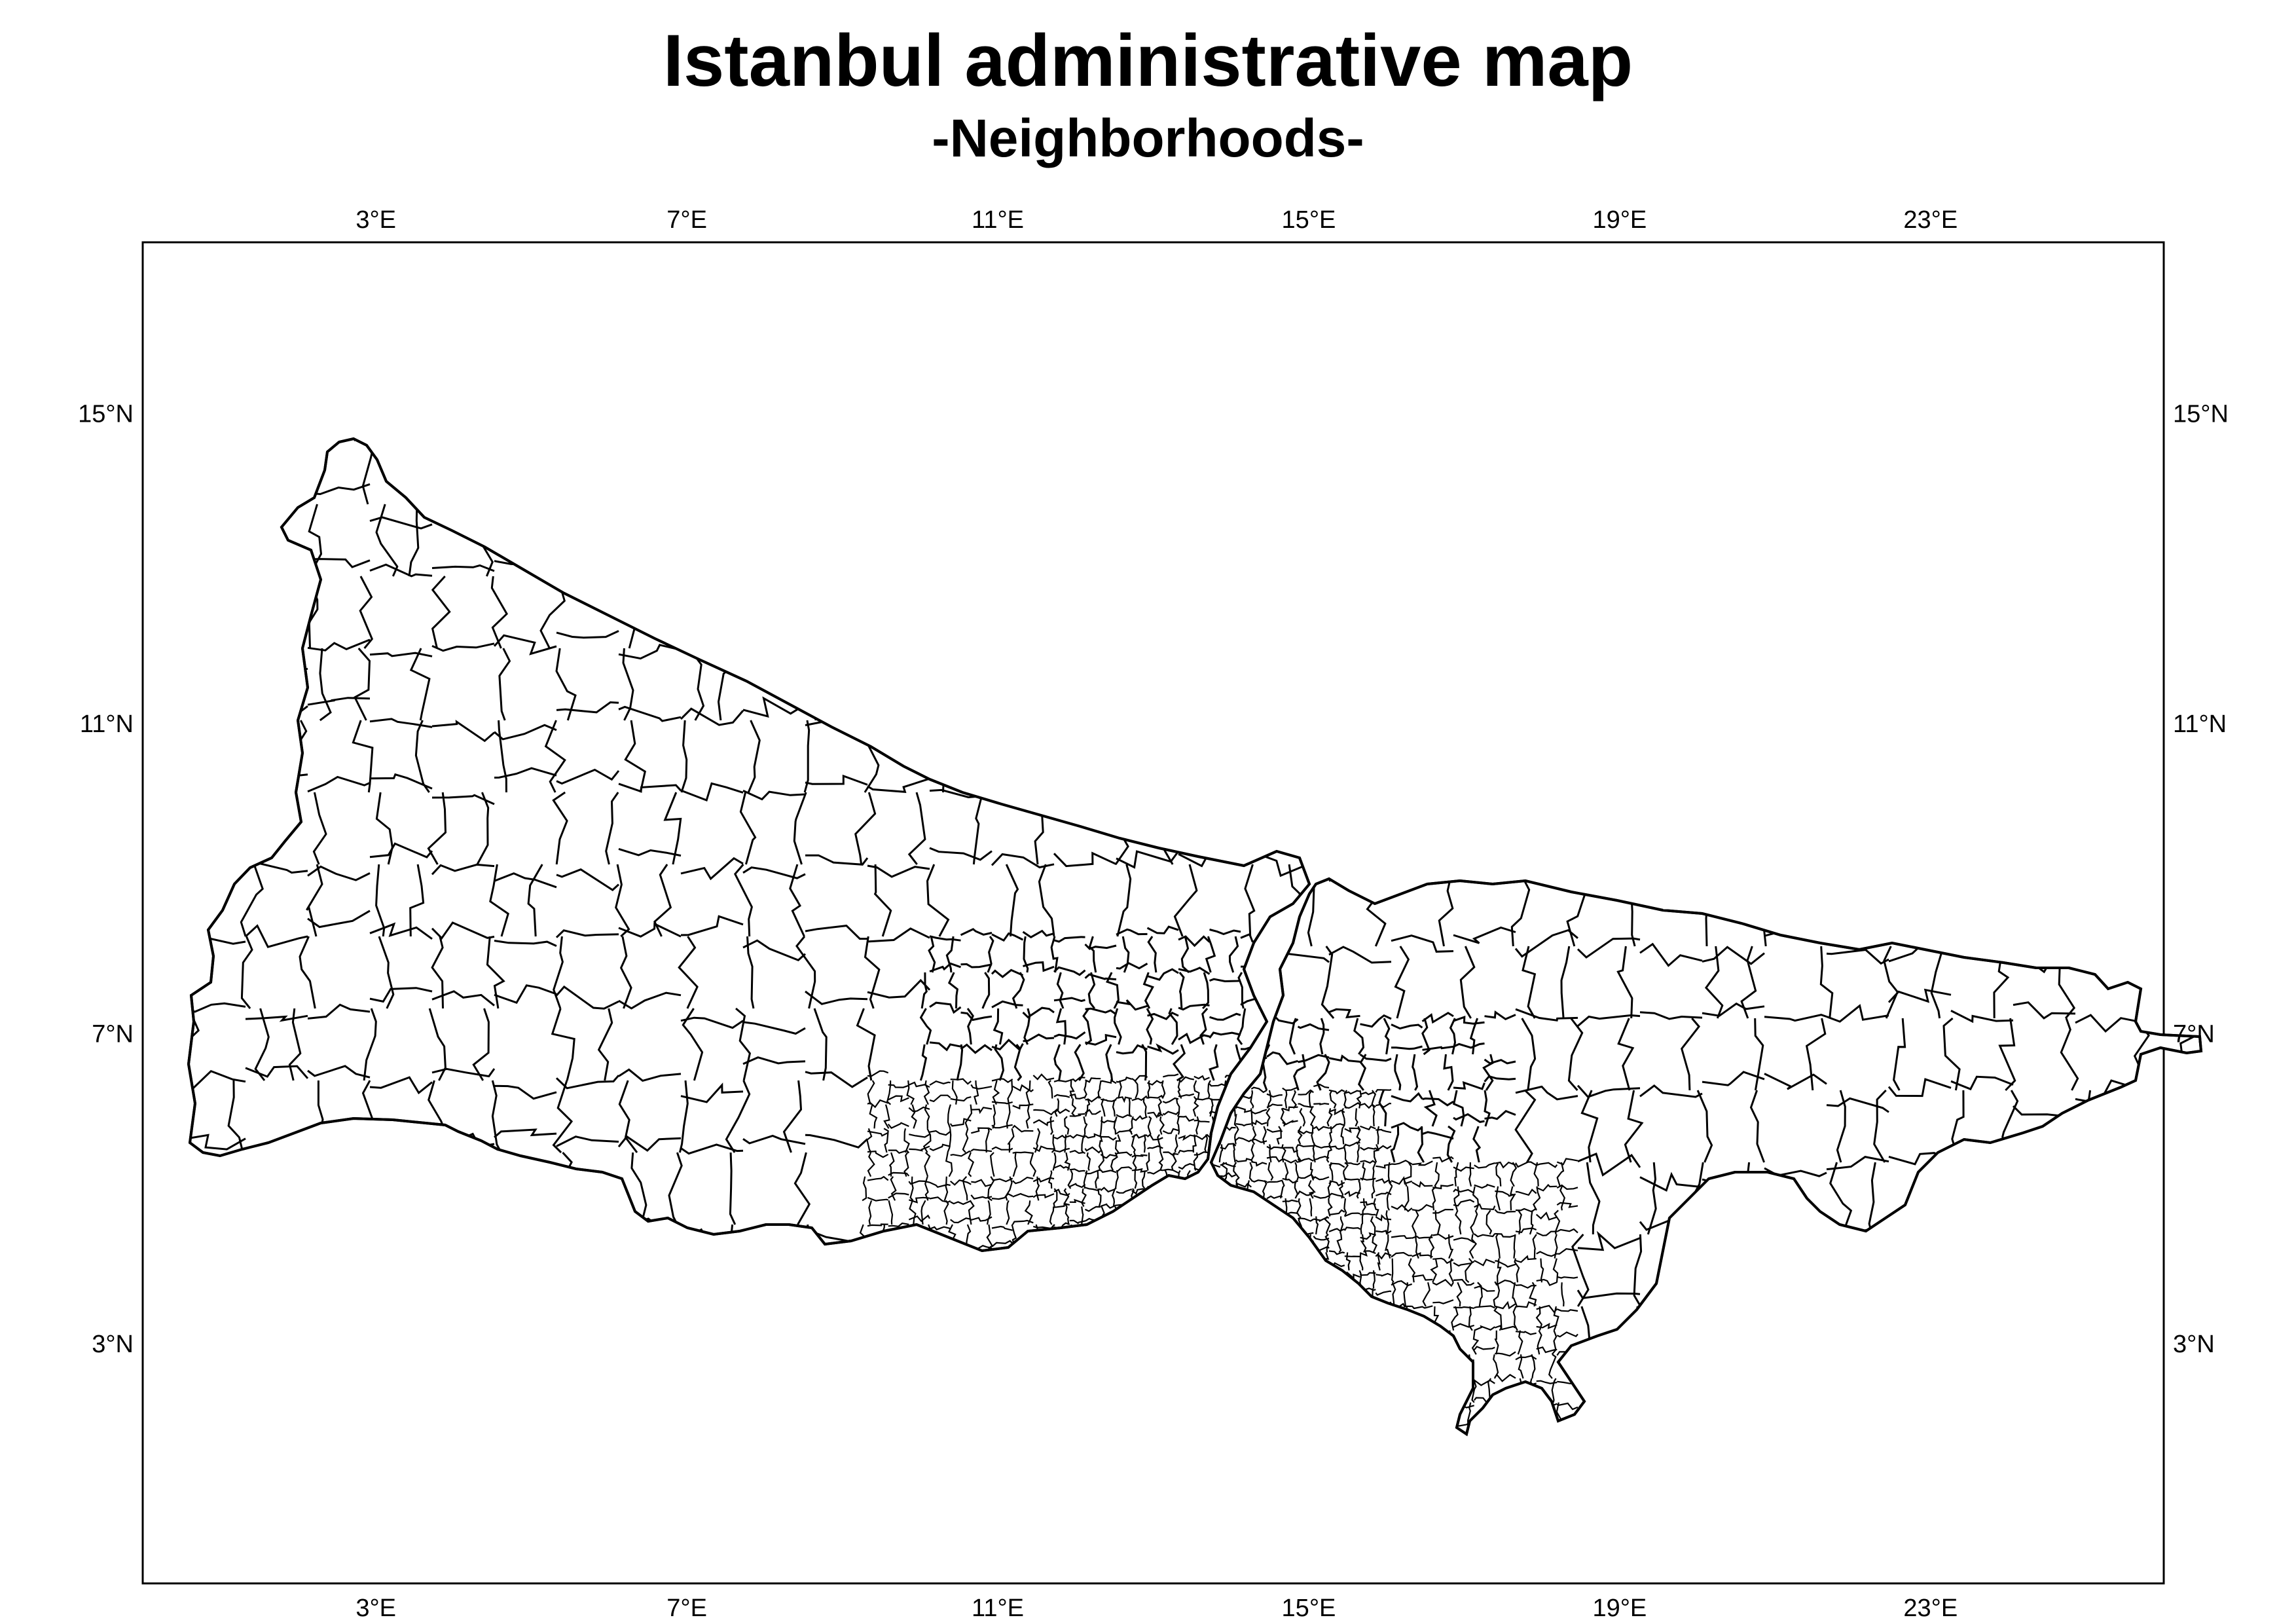 This screenshot has width=2296, height=1624. What do you see at coordinates (2200, 724) in the screenshot?
I see `latitude-tick-label-right: 11°N` at bounding box center [2200, 724].